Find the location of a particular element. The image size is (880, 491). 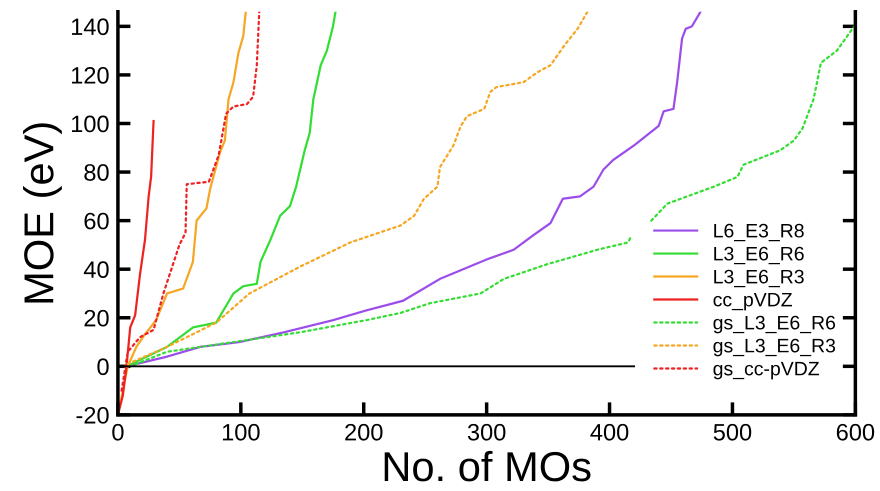

legend-label: L6_E3_R8 is located at coordinates (759, 233).